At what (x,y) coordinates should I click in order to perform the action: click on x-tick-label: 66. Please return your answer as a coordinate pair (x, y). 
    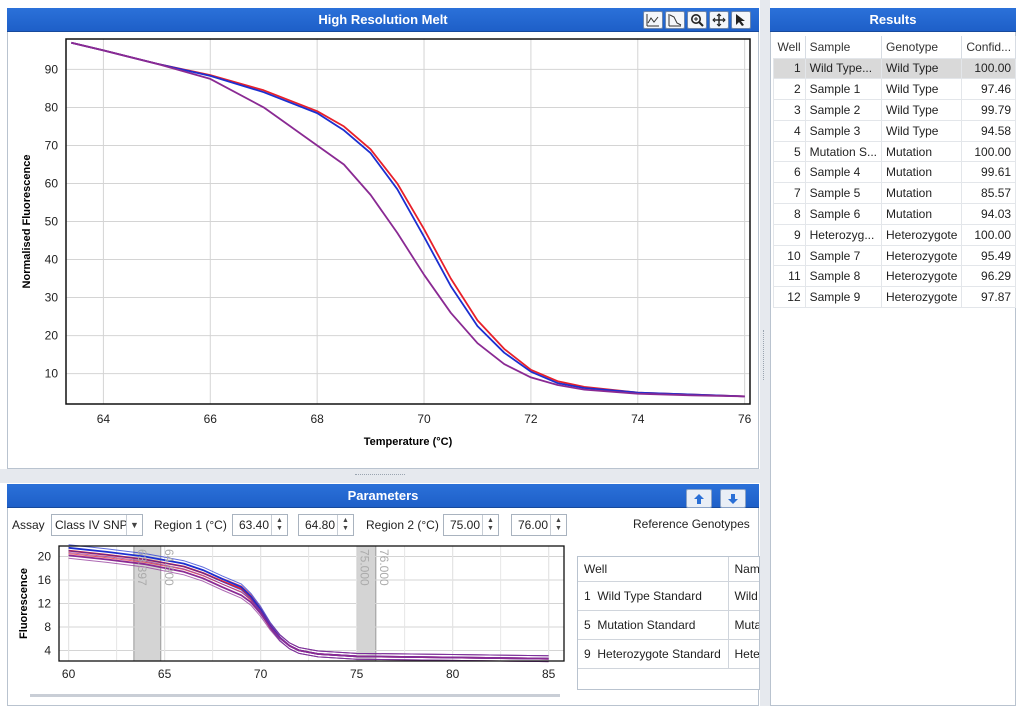
    Looking at the image, I should click on (211, 419).